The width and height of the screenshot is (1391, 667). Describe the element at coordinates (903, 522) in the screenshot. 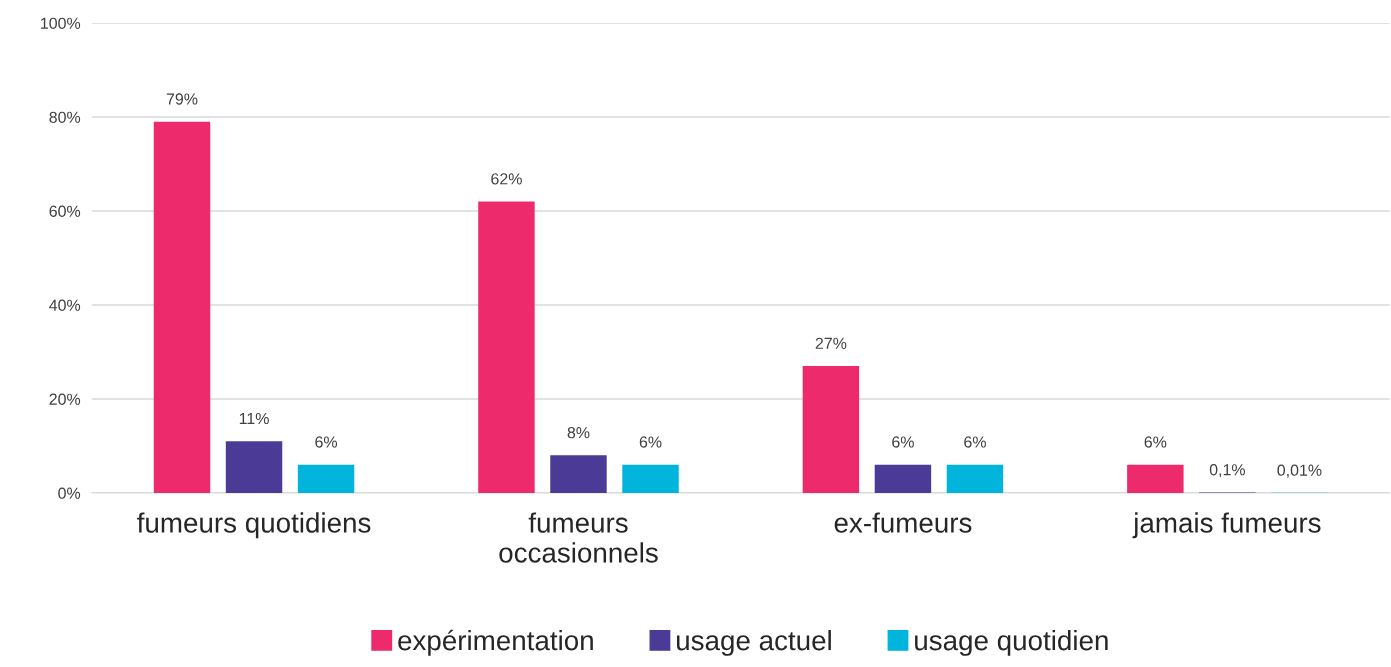

I see `x-tick-label: ex-fumeurs` at that location.